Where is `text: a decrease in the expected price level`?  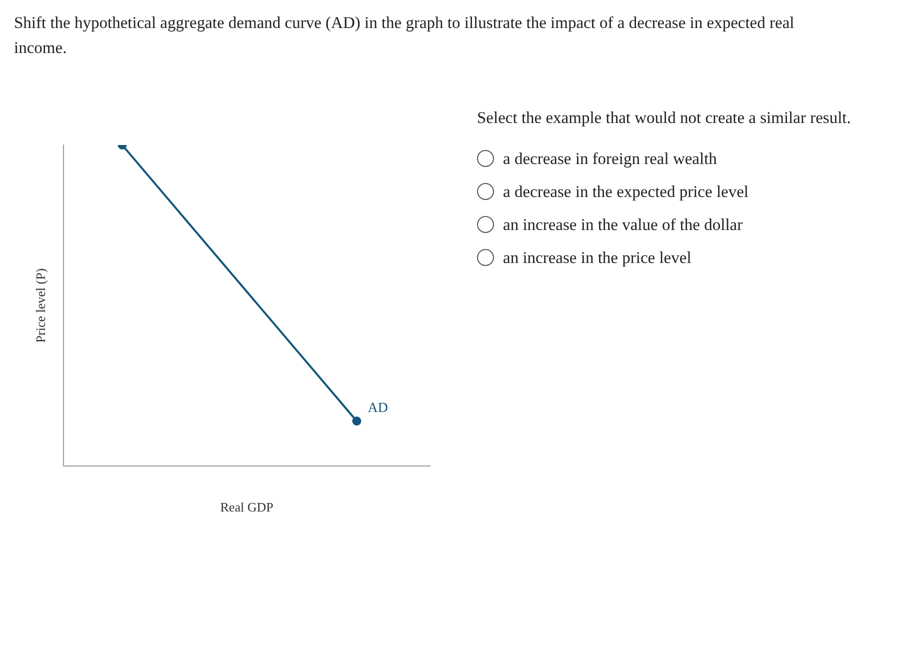 text: a decrease in the expected price level is located at coordinates (626, 192).